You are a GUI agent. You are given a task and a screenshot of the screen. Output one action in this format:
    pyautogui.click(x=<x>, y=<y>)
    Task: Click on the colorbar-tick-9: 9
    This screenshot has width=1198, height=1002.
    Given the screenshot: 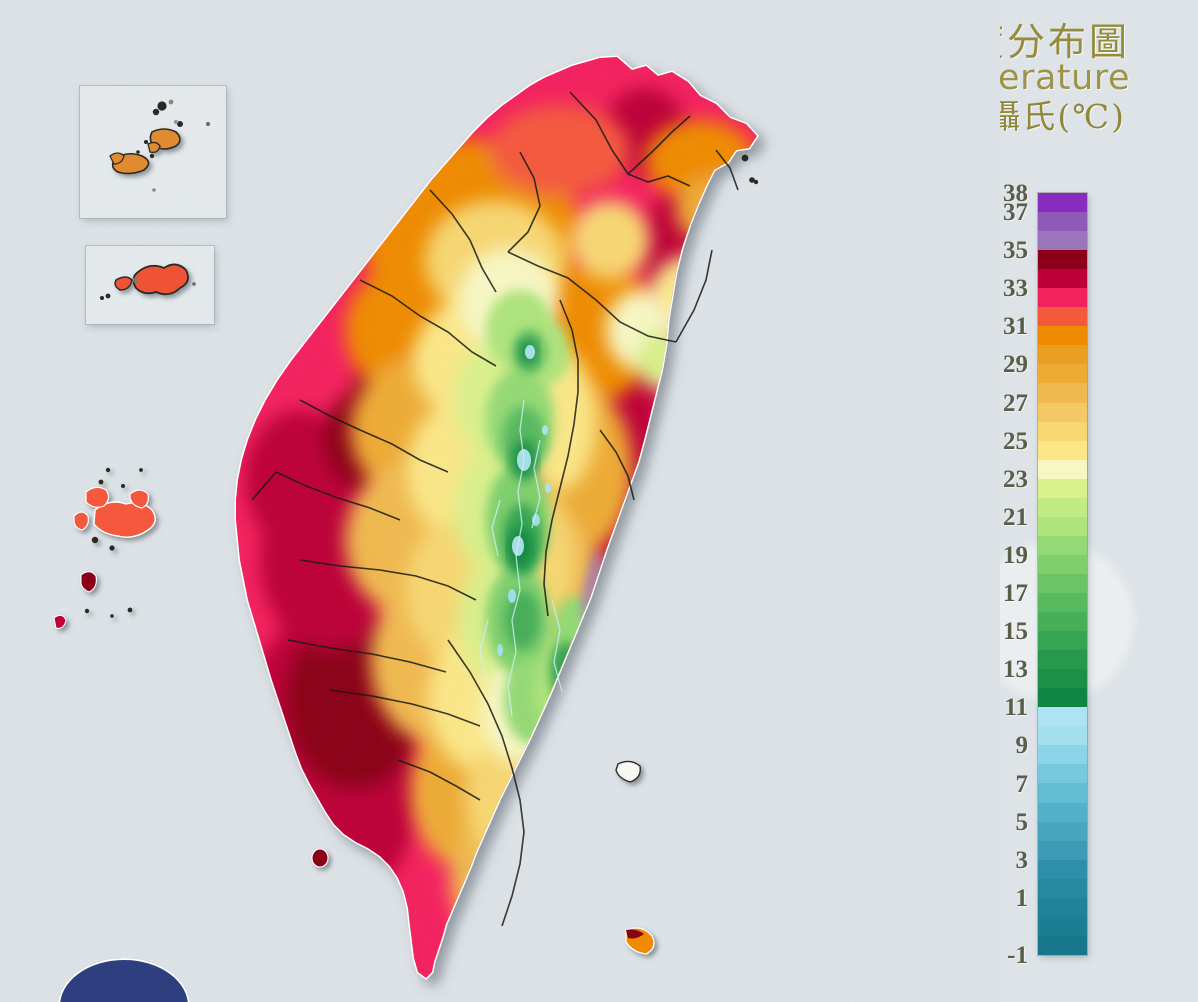 What is the action you would take?
    pyautogui.click(x=1022, y=746)
    